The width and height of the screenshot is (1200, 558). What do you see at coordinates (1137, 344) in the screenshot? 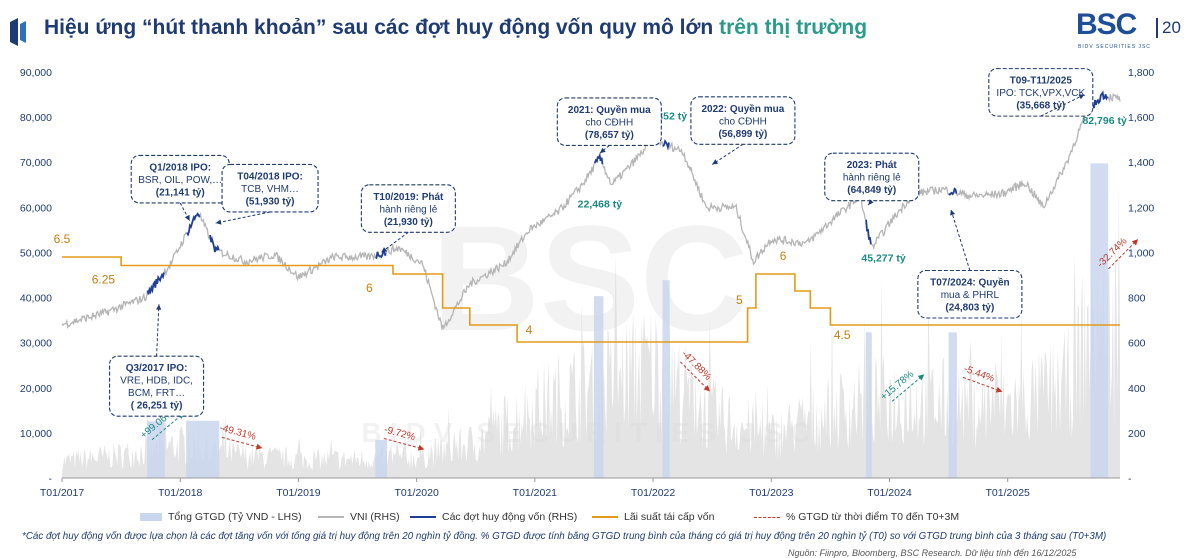
I see `y-right-tick-3: 600` at bounding box center [1137, 344].